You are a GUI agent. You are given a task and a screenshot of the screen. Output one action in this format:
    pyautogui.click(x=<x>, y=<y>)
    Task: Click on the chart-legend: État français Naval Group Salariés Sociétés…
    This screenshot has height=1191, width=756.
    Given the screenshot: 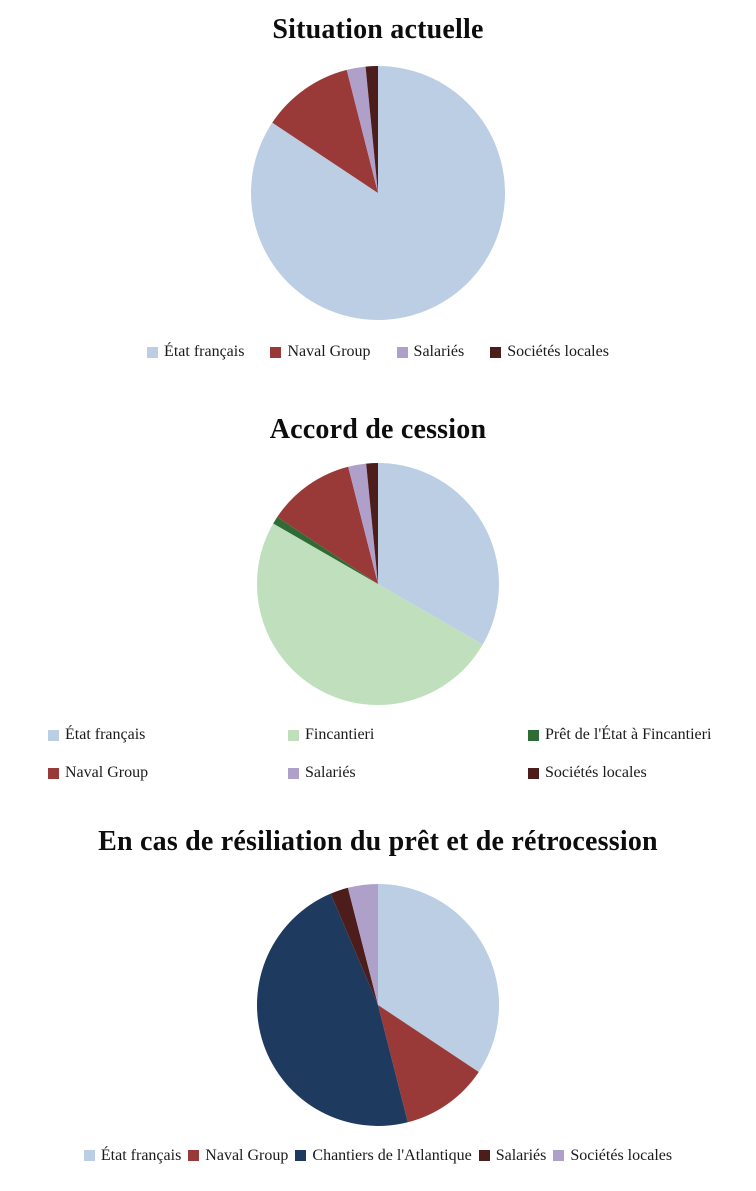 What is the action you would take?
    pyautogui.click(x=378, y=352)
    